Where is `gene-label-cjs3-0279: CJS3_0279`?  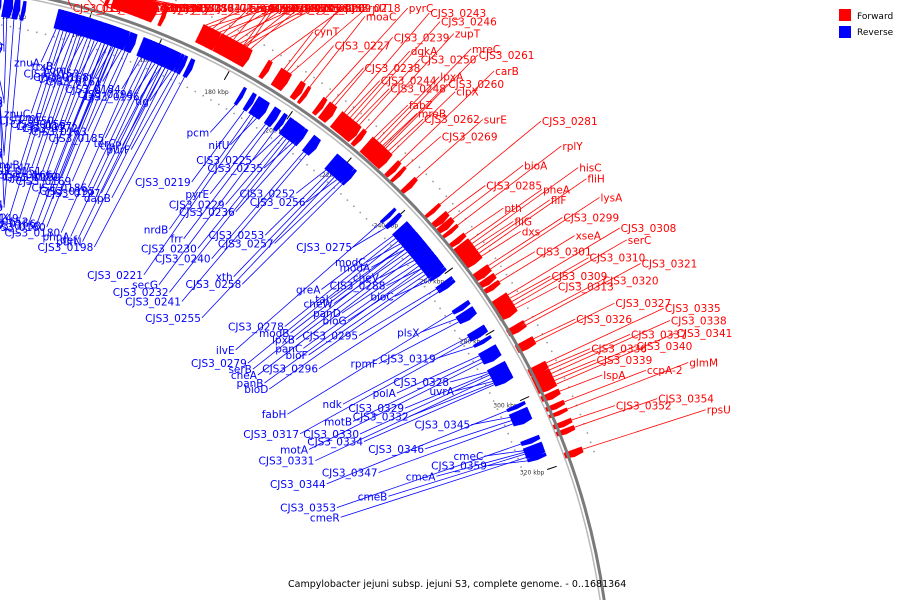 gene-label-cjs3-0279: CJS3_0279 is located at coordinates (219, 364).